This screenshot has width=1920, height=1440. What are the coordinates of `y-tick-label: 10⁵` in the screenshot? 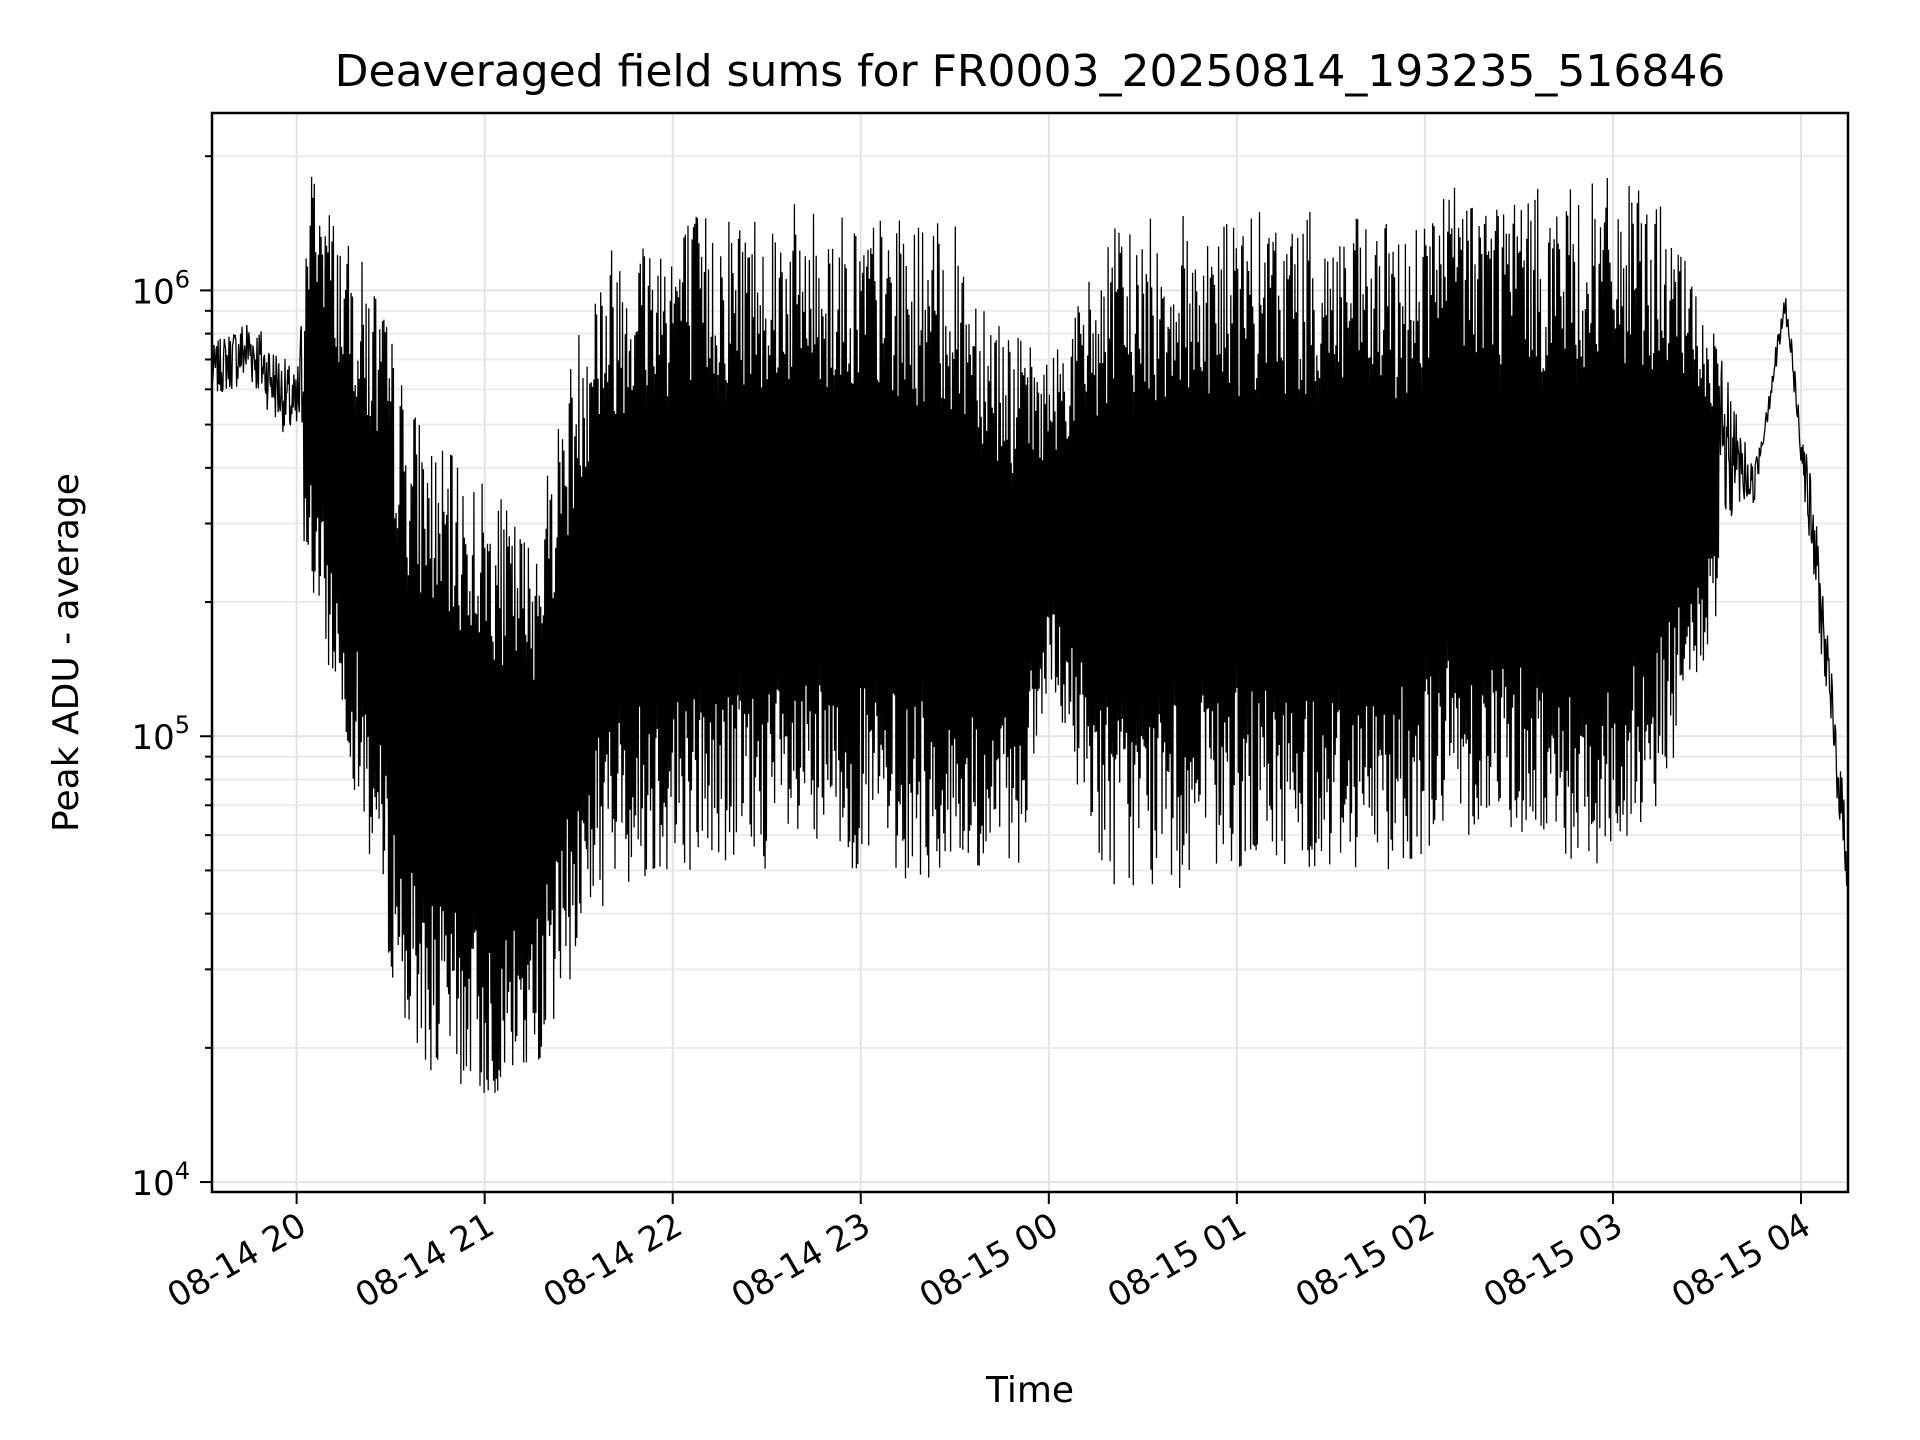 It's located at (160, 734).